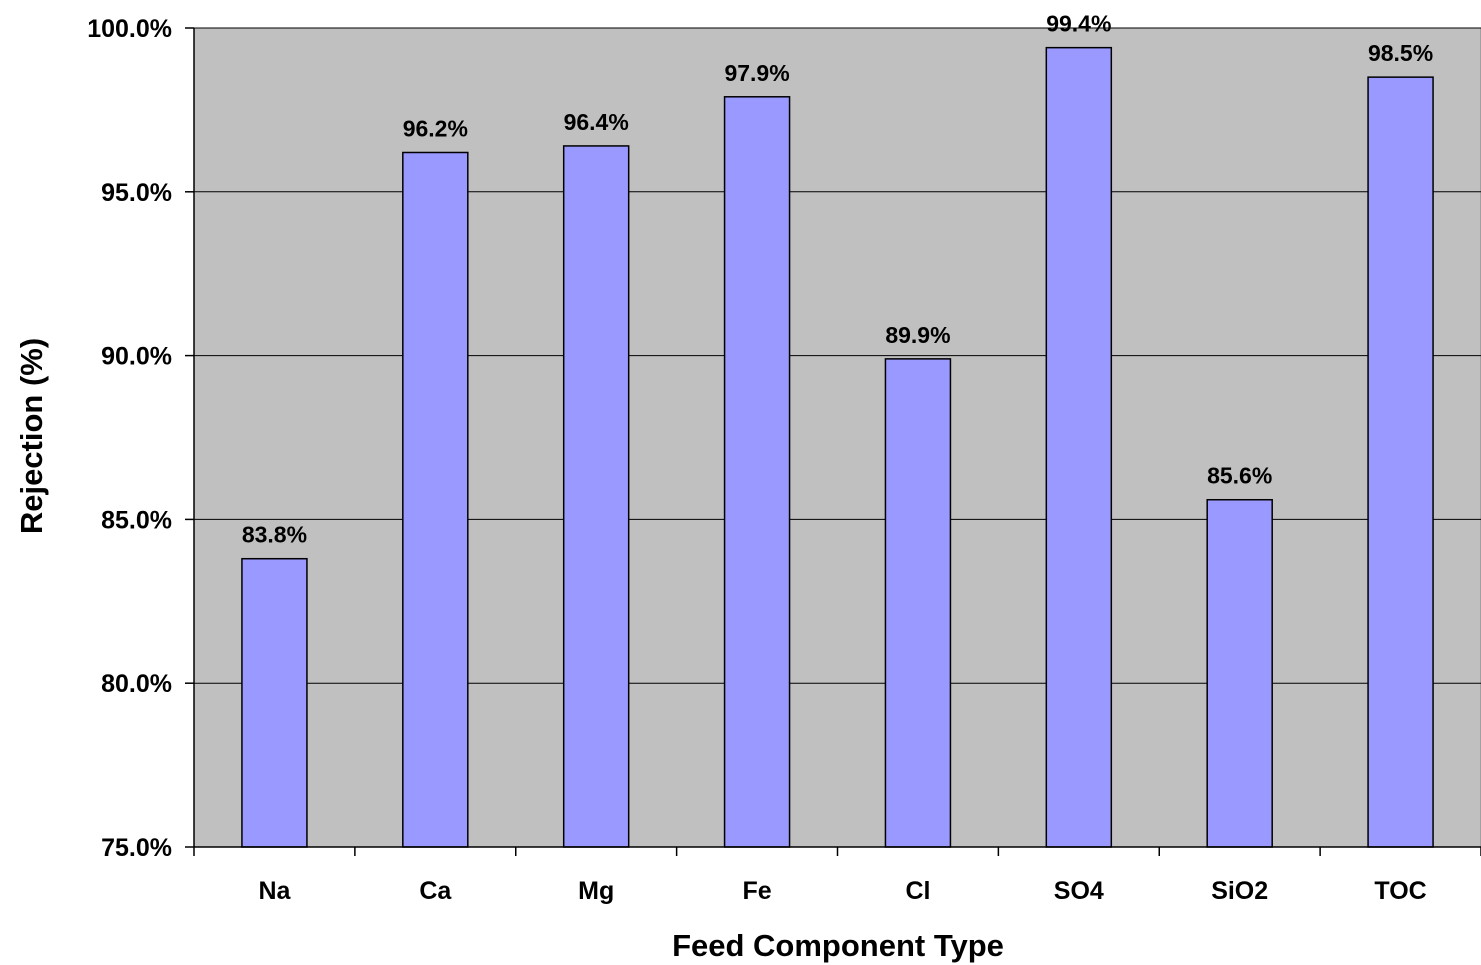  Describe the element at coordinates (274, 702) in the screenshot. I see `bar-na` at that location.